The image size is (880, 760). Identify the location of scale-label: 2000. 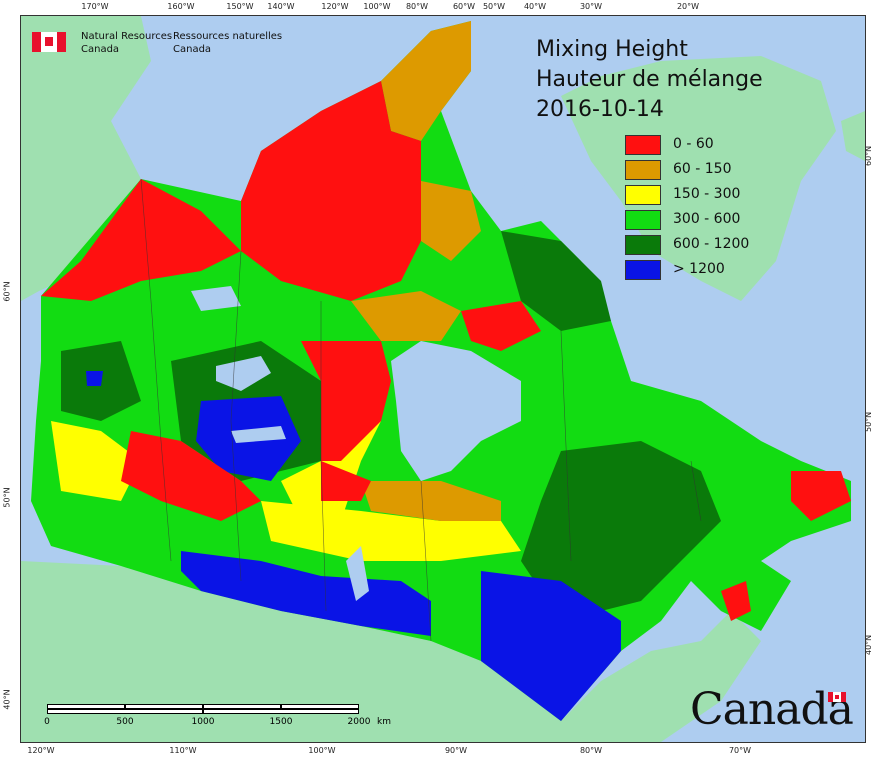
(359, 722).